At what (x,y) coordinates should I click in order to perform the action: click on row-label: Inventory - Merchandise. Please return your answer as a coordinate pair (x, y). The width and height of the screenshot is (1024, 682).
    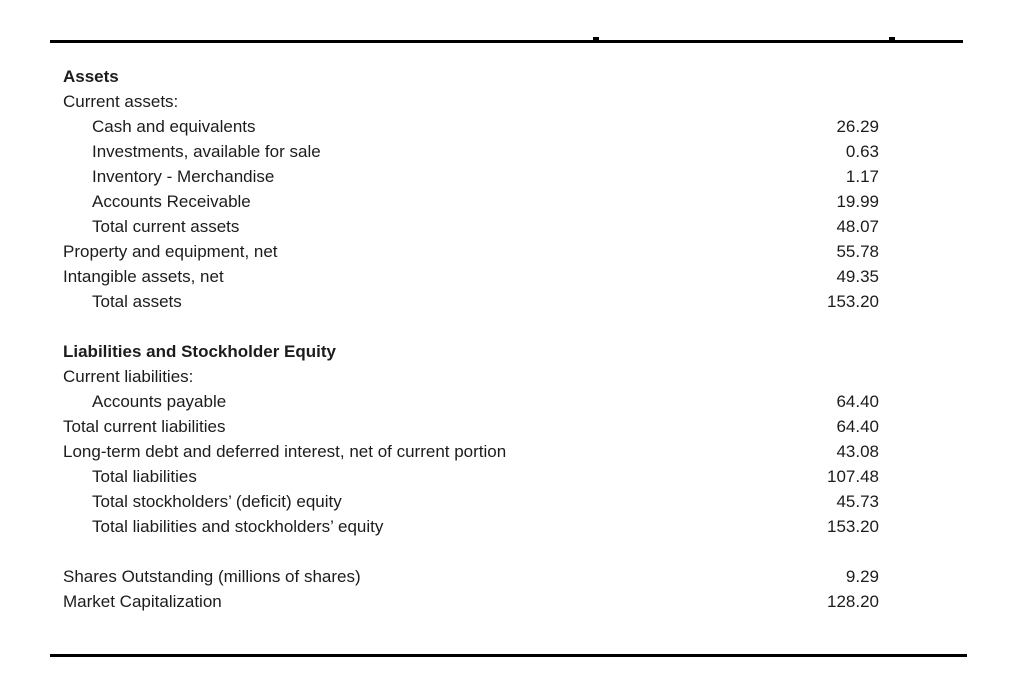
    Looking at the image, I should click on (183, 176).